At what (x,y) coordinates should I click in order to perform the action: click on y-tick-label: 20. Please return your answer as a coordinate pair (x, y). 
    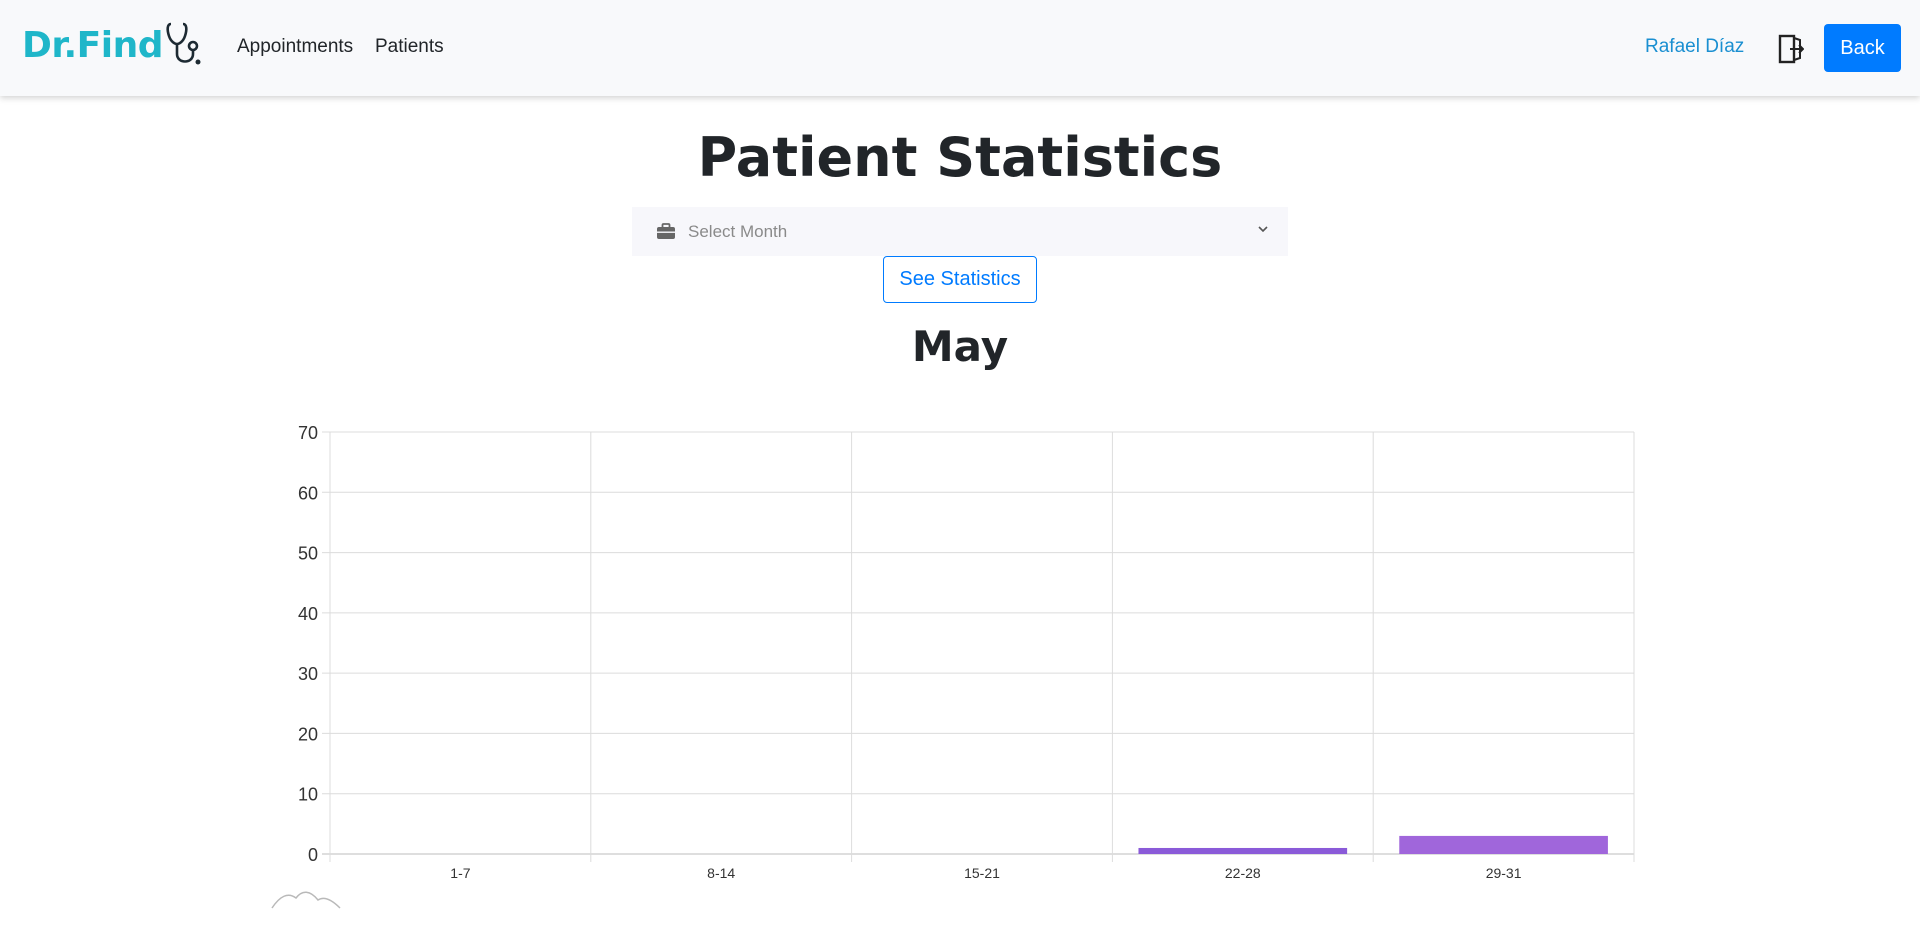
    Looking at the image, I should click on (308, 734).